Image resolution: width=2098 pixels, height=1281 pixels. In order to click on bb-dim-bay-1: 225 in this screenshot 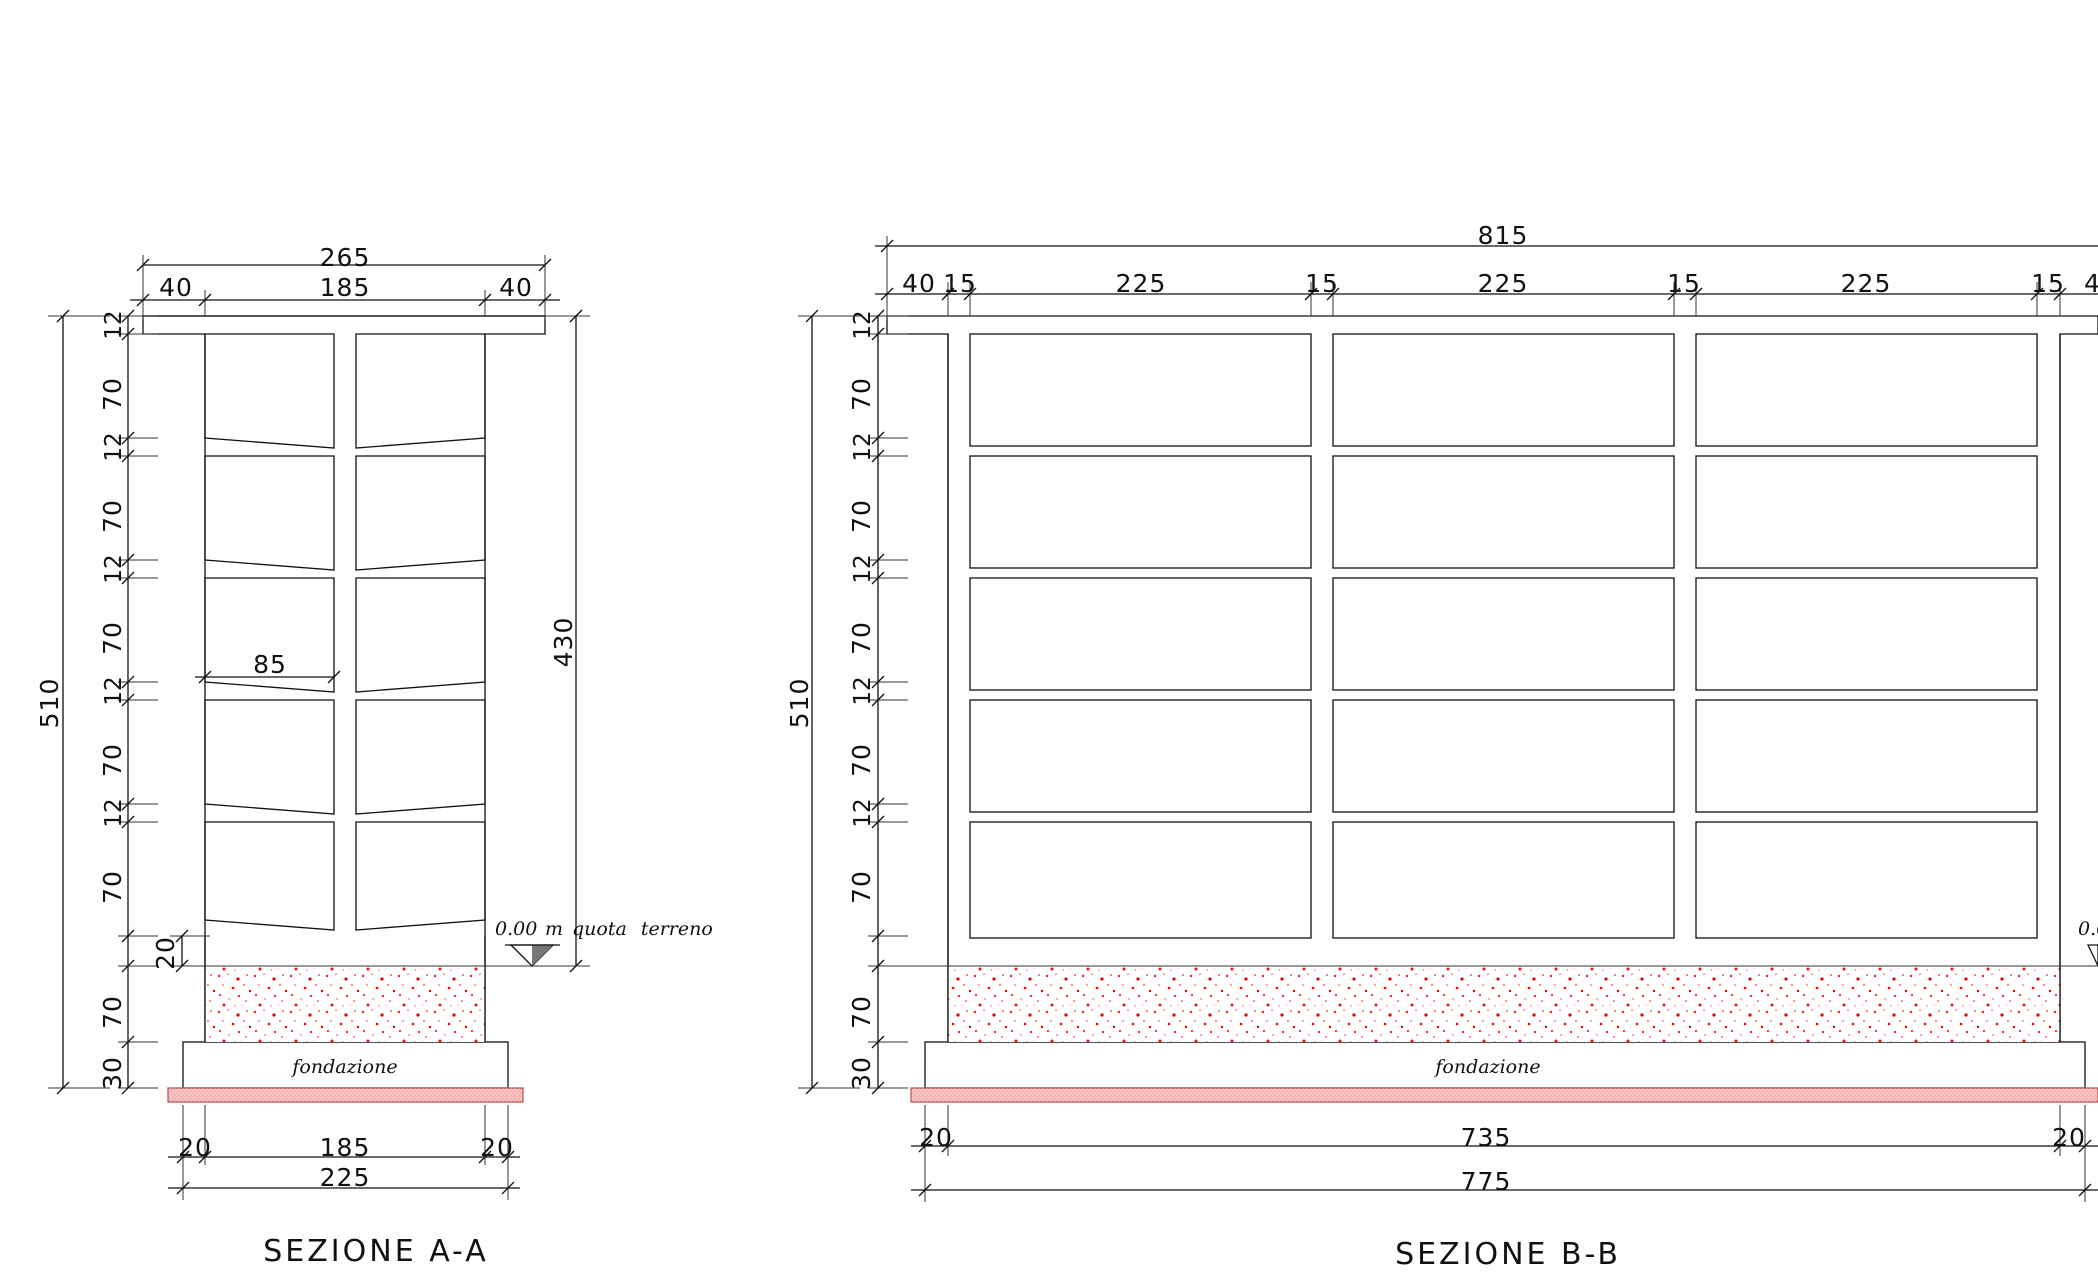, I will do `click(1141, 283)`.